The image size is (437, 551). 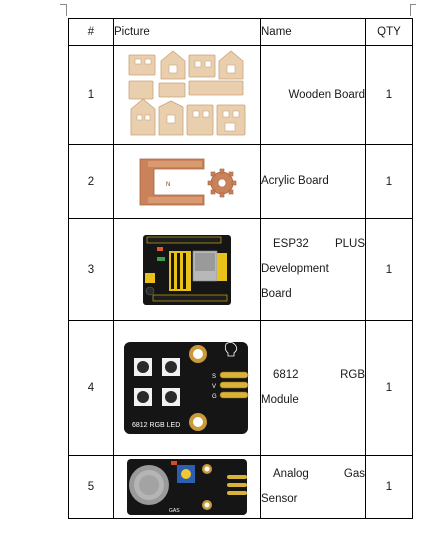 I want to click on item-name: Wooden Board, so click(x=313, y=95).